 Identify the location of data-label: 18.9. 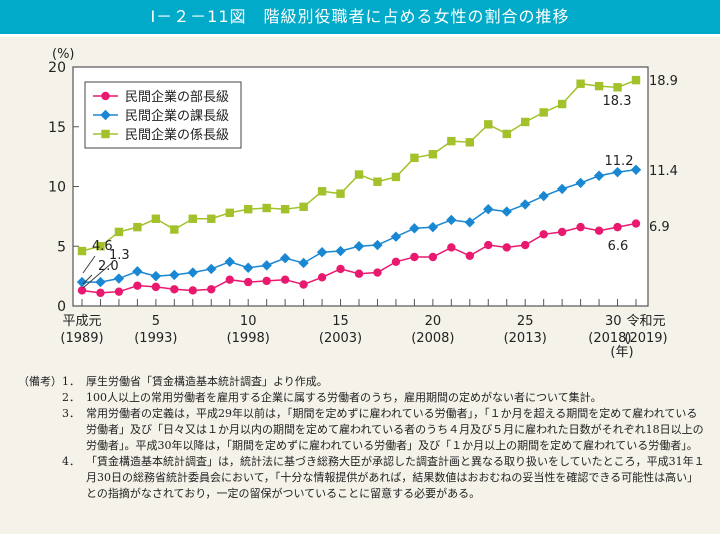
(663, 81).